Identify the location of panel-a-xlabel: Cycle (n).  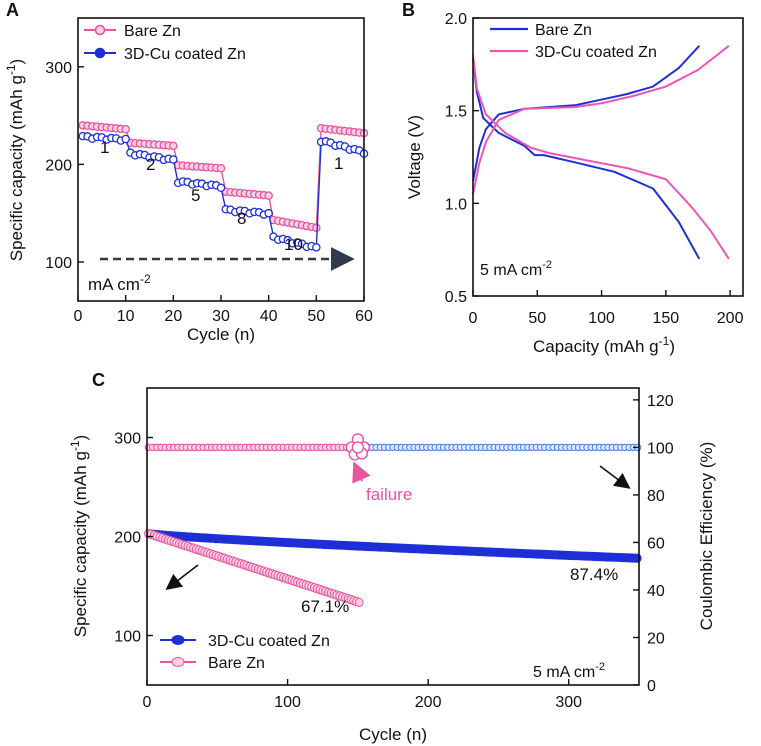
(221, 334).